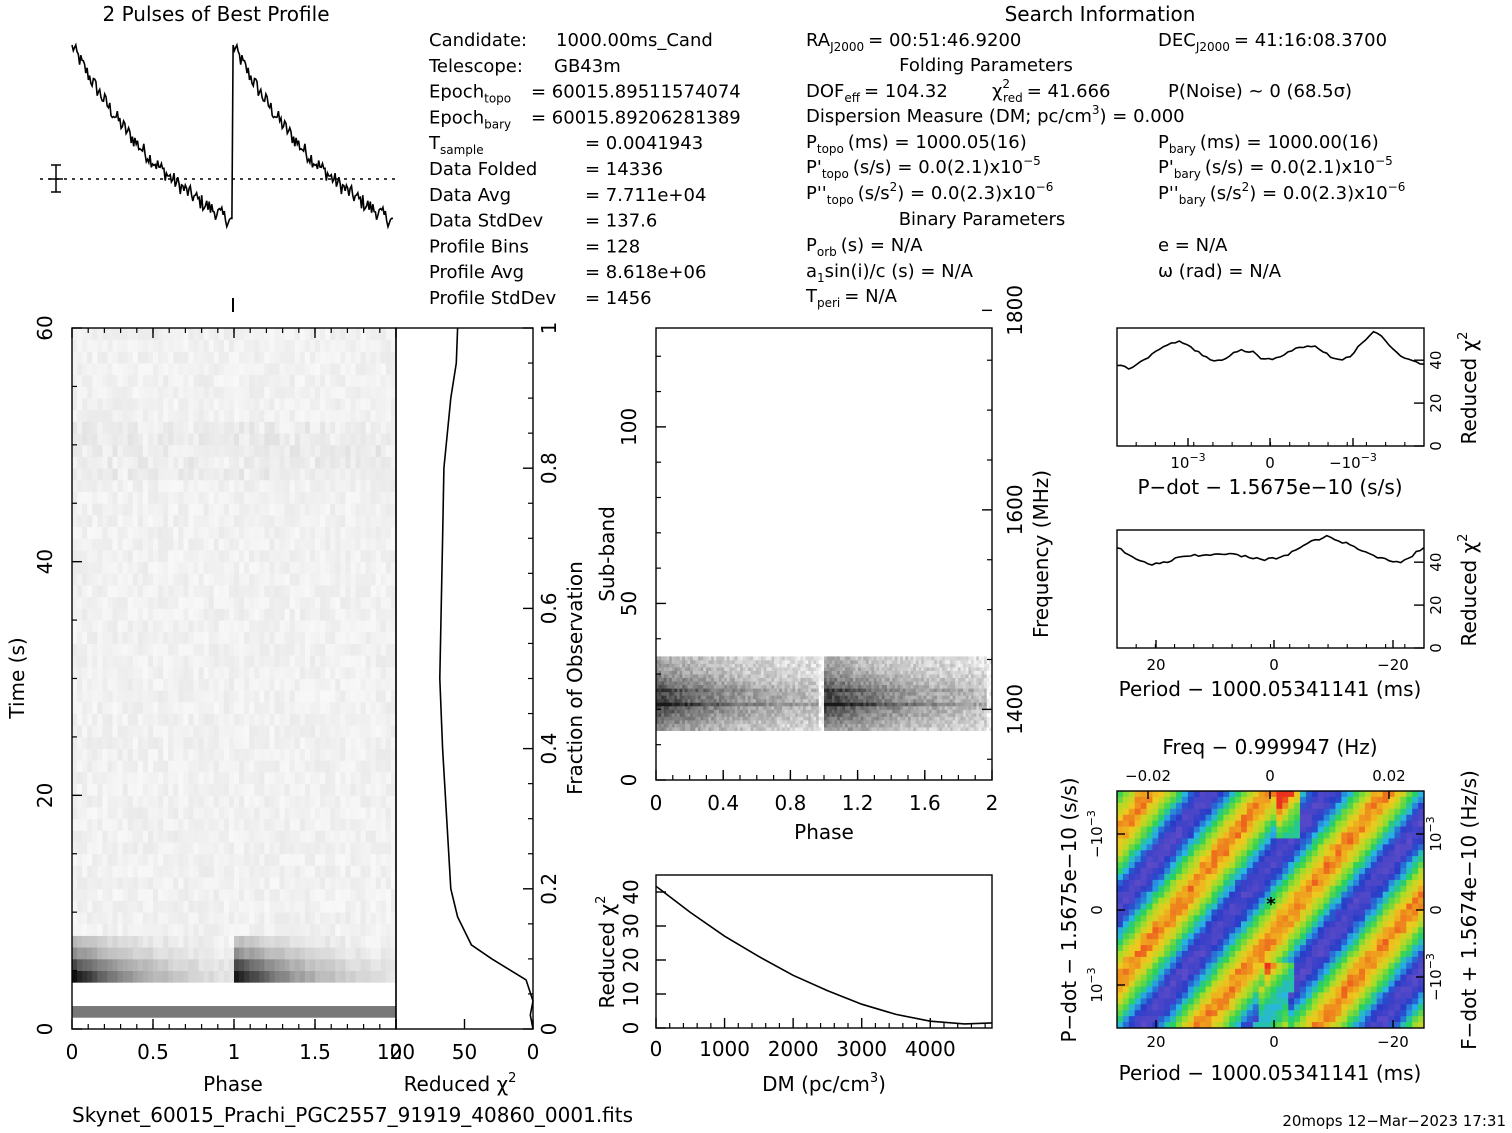  What do you see at coordinates (858, 803) in the screenshot?
I see `x-tick-label: 1.2` at bounding box center [858, 803].